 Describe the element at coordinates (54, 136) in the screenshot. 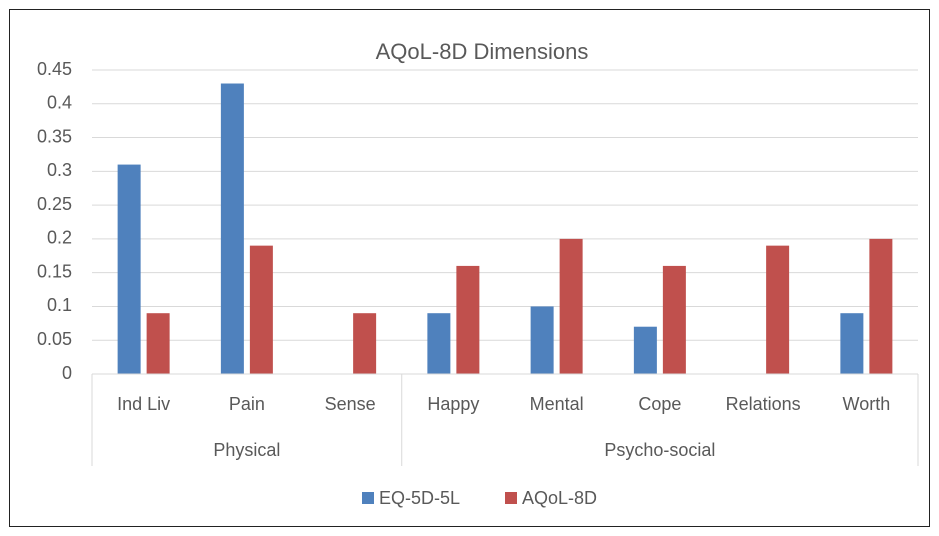

I see `y-tick-label: 0.35` at that location.